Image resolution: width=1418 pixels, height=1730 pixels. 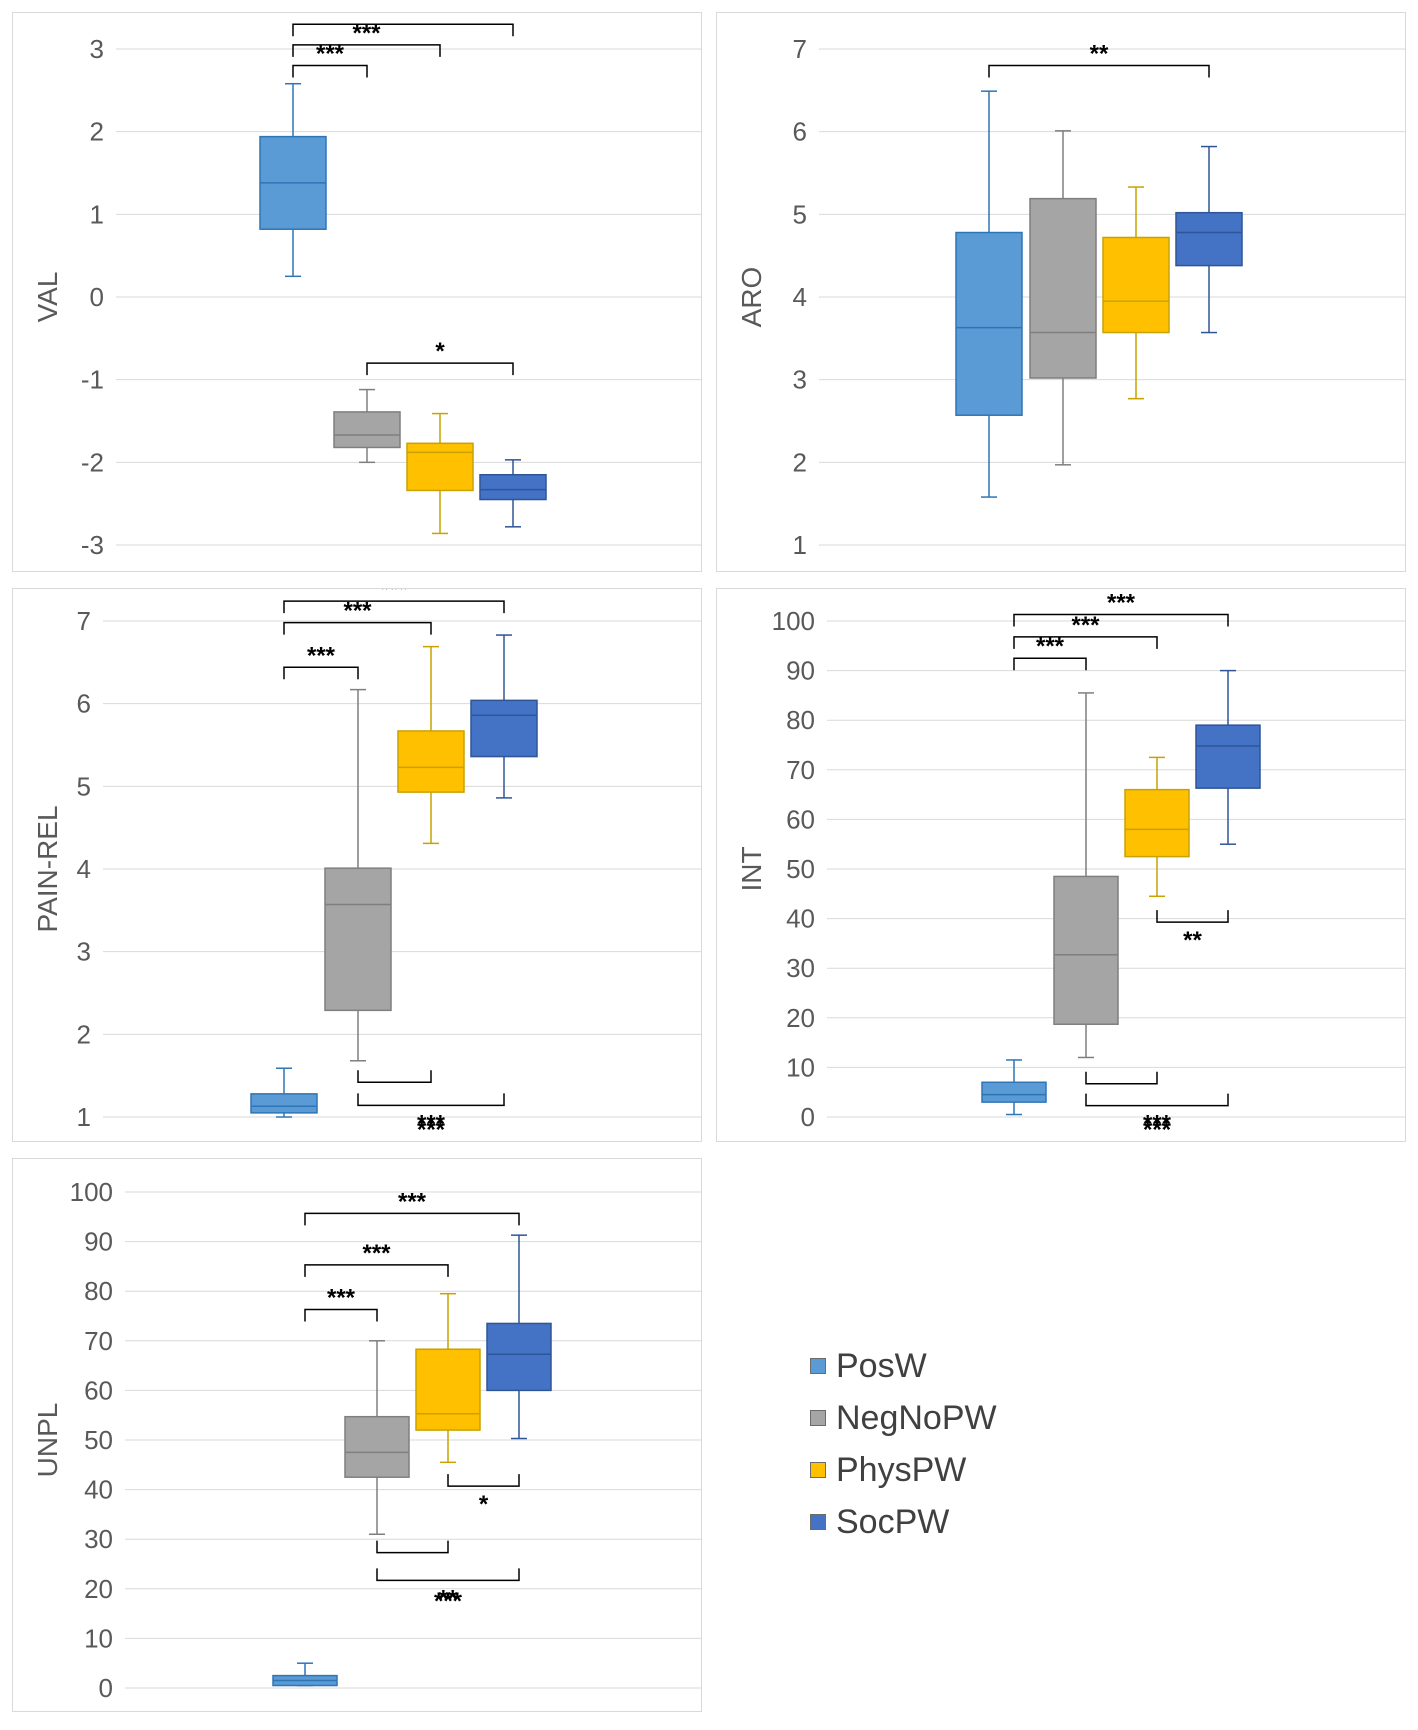 What do you see at coordinates (800, 1067) in the screenshot?
I see `y-tick-label: 10` at bounding box center [800, 1067].